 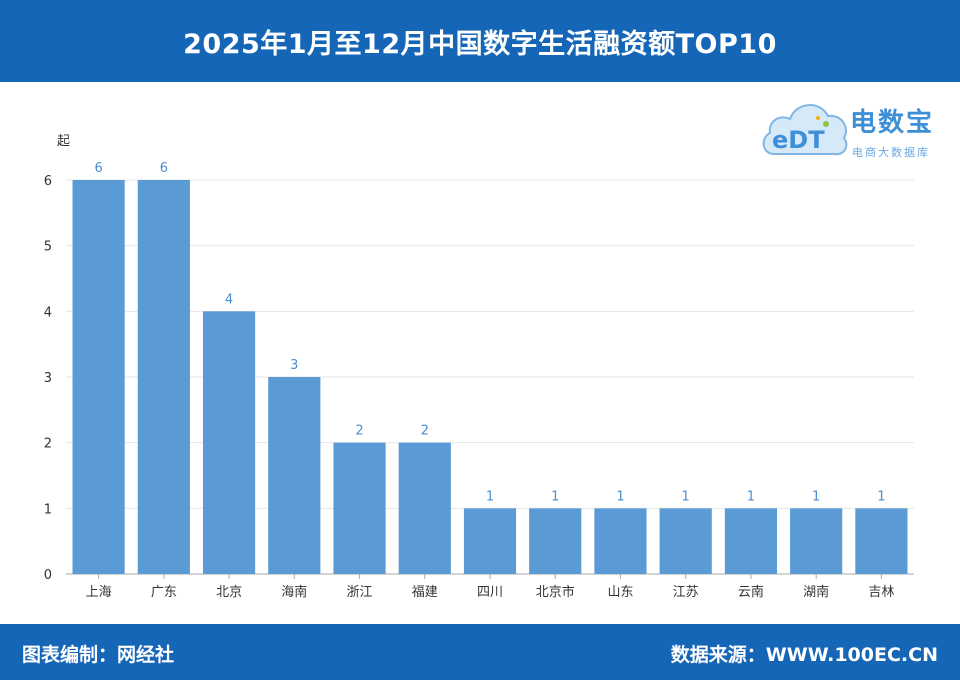 I want to click on x-tick-label: 北京, so click(x=229, y=592).